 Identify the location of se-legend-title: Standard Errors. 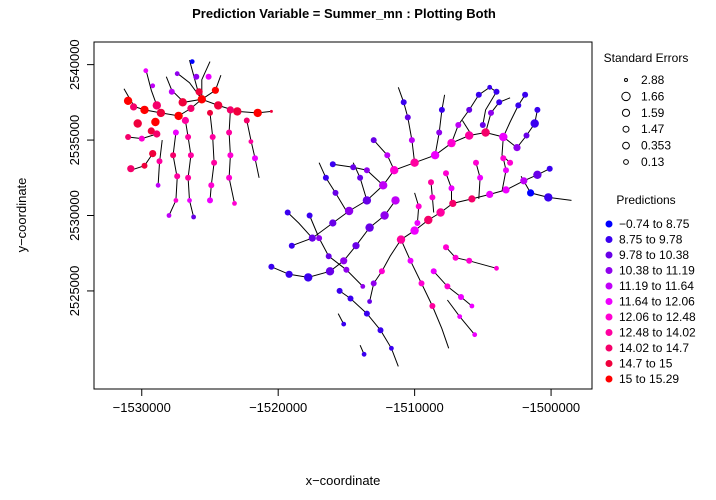
(646, 58).